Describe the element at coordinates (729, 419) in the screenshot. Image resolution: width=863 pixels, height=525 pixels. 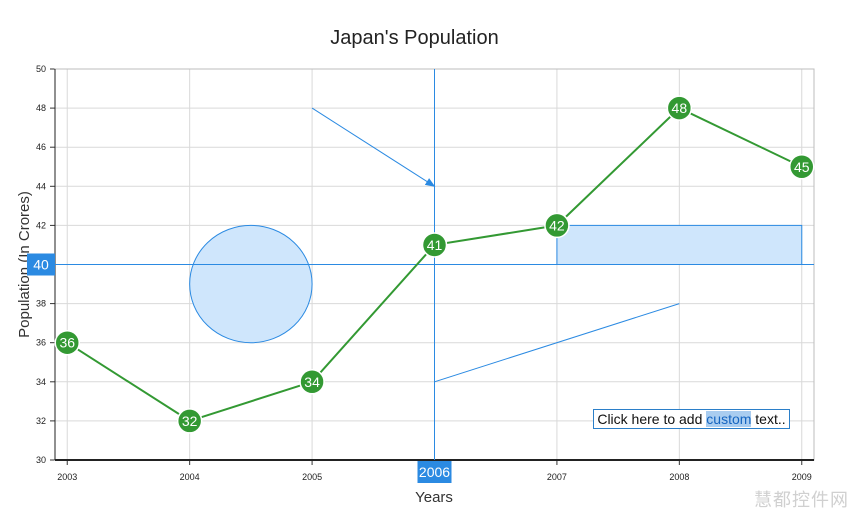
I see `custom-text-highlight: custom` at that location.